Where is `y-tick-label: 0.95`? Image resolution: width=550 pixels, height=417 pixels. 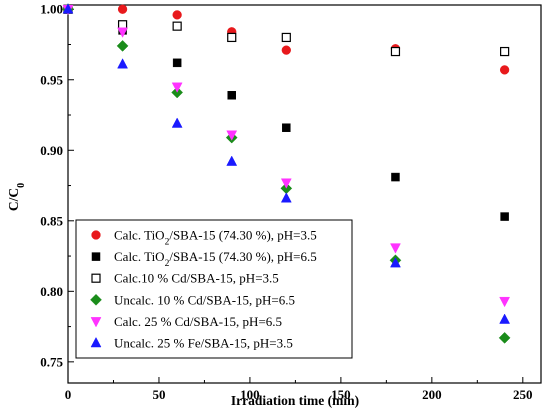 y-tick-label: 0.95 is located at coordinates (51, 79).